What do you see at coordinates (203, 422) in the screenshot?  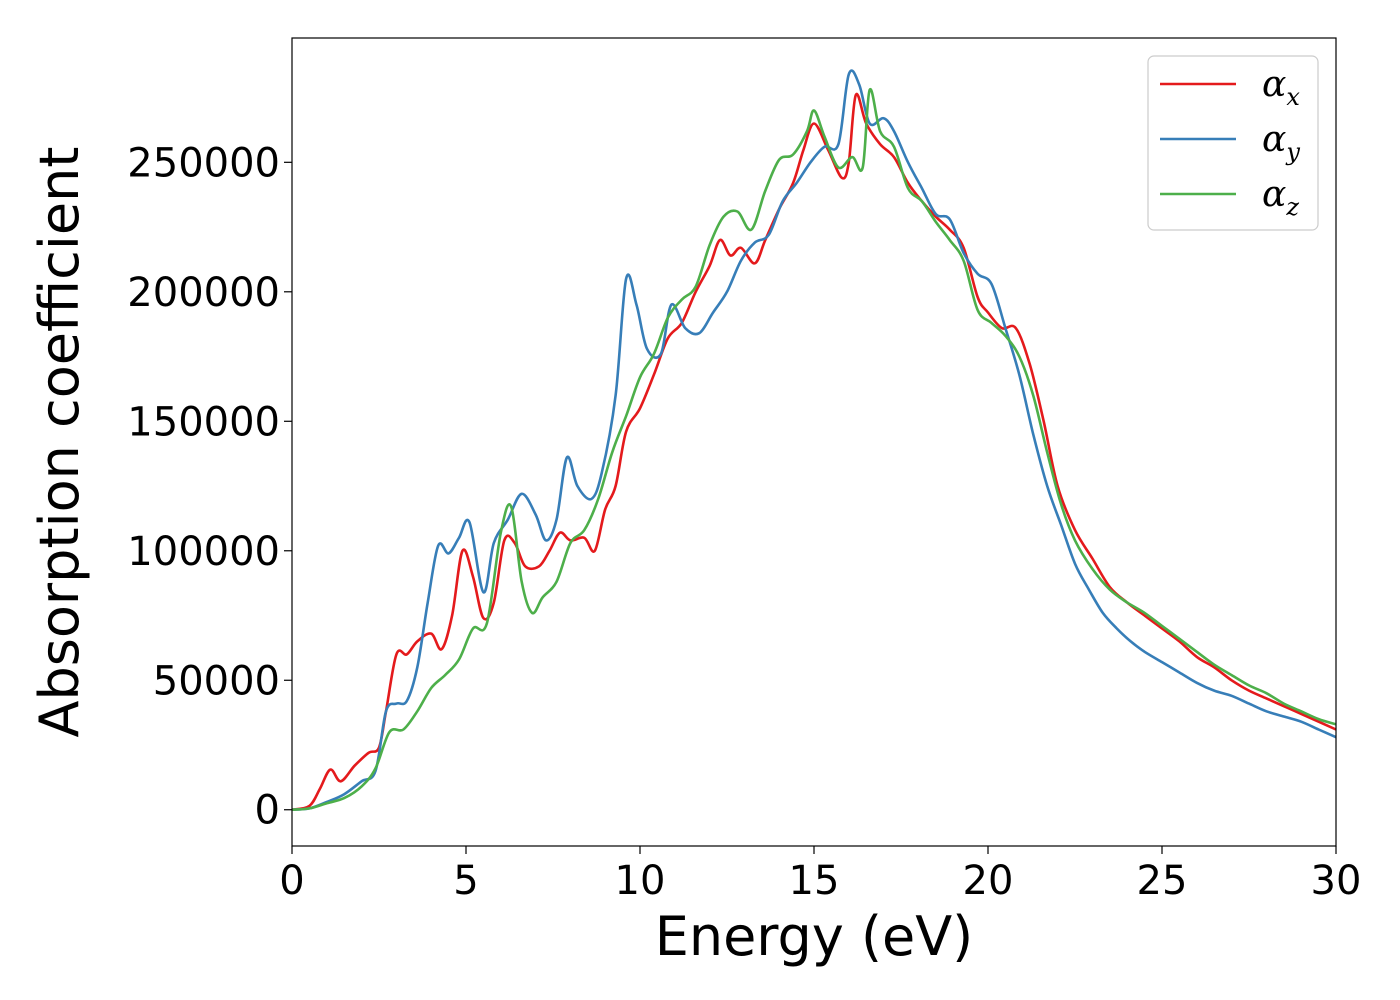 I see `y-tick-label: 150000` at bounding box center [203, 422].